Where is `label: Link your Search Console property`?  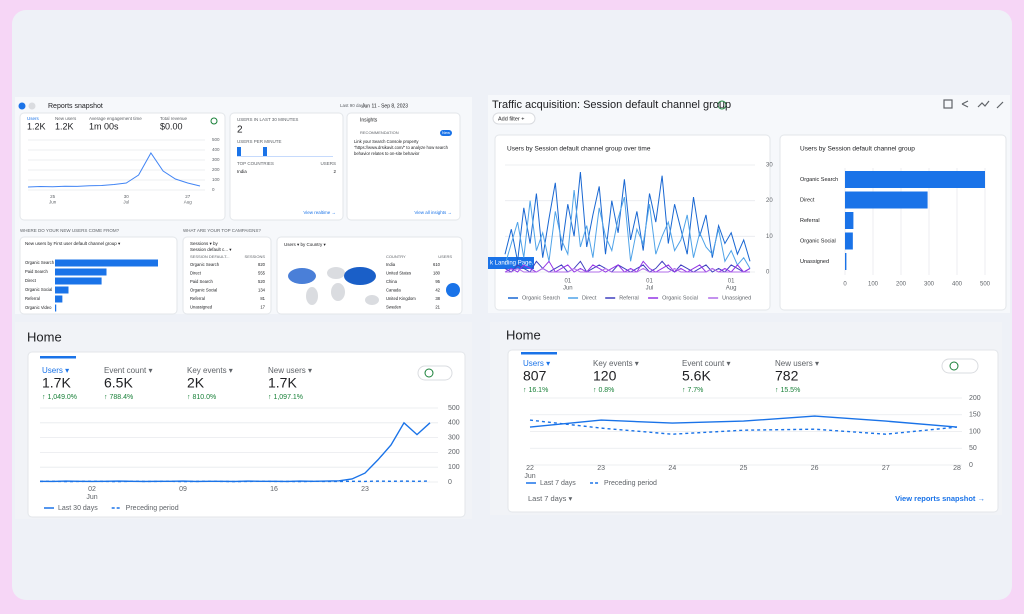
label: Link your Search Console property is located at coordinates (386, 141).